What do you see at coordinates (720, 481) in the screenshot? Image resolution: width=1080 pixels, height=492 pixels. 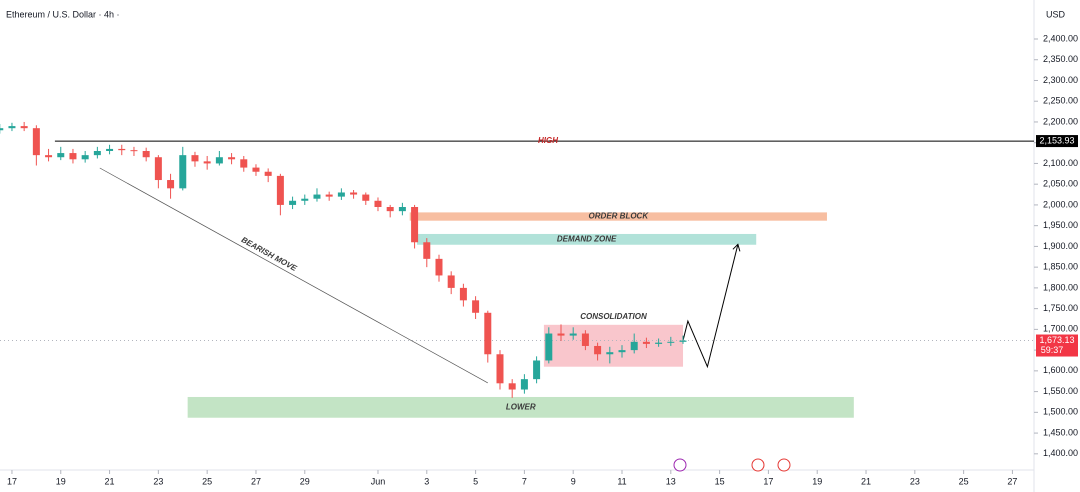 I see `x-tick-label: 15` at bounding box center [720, 481].